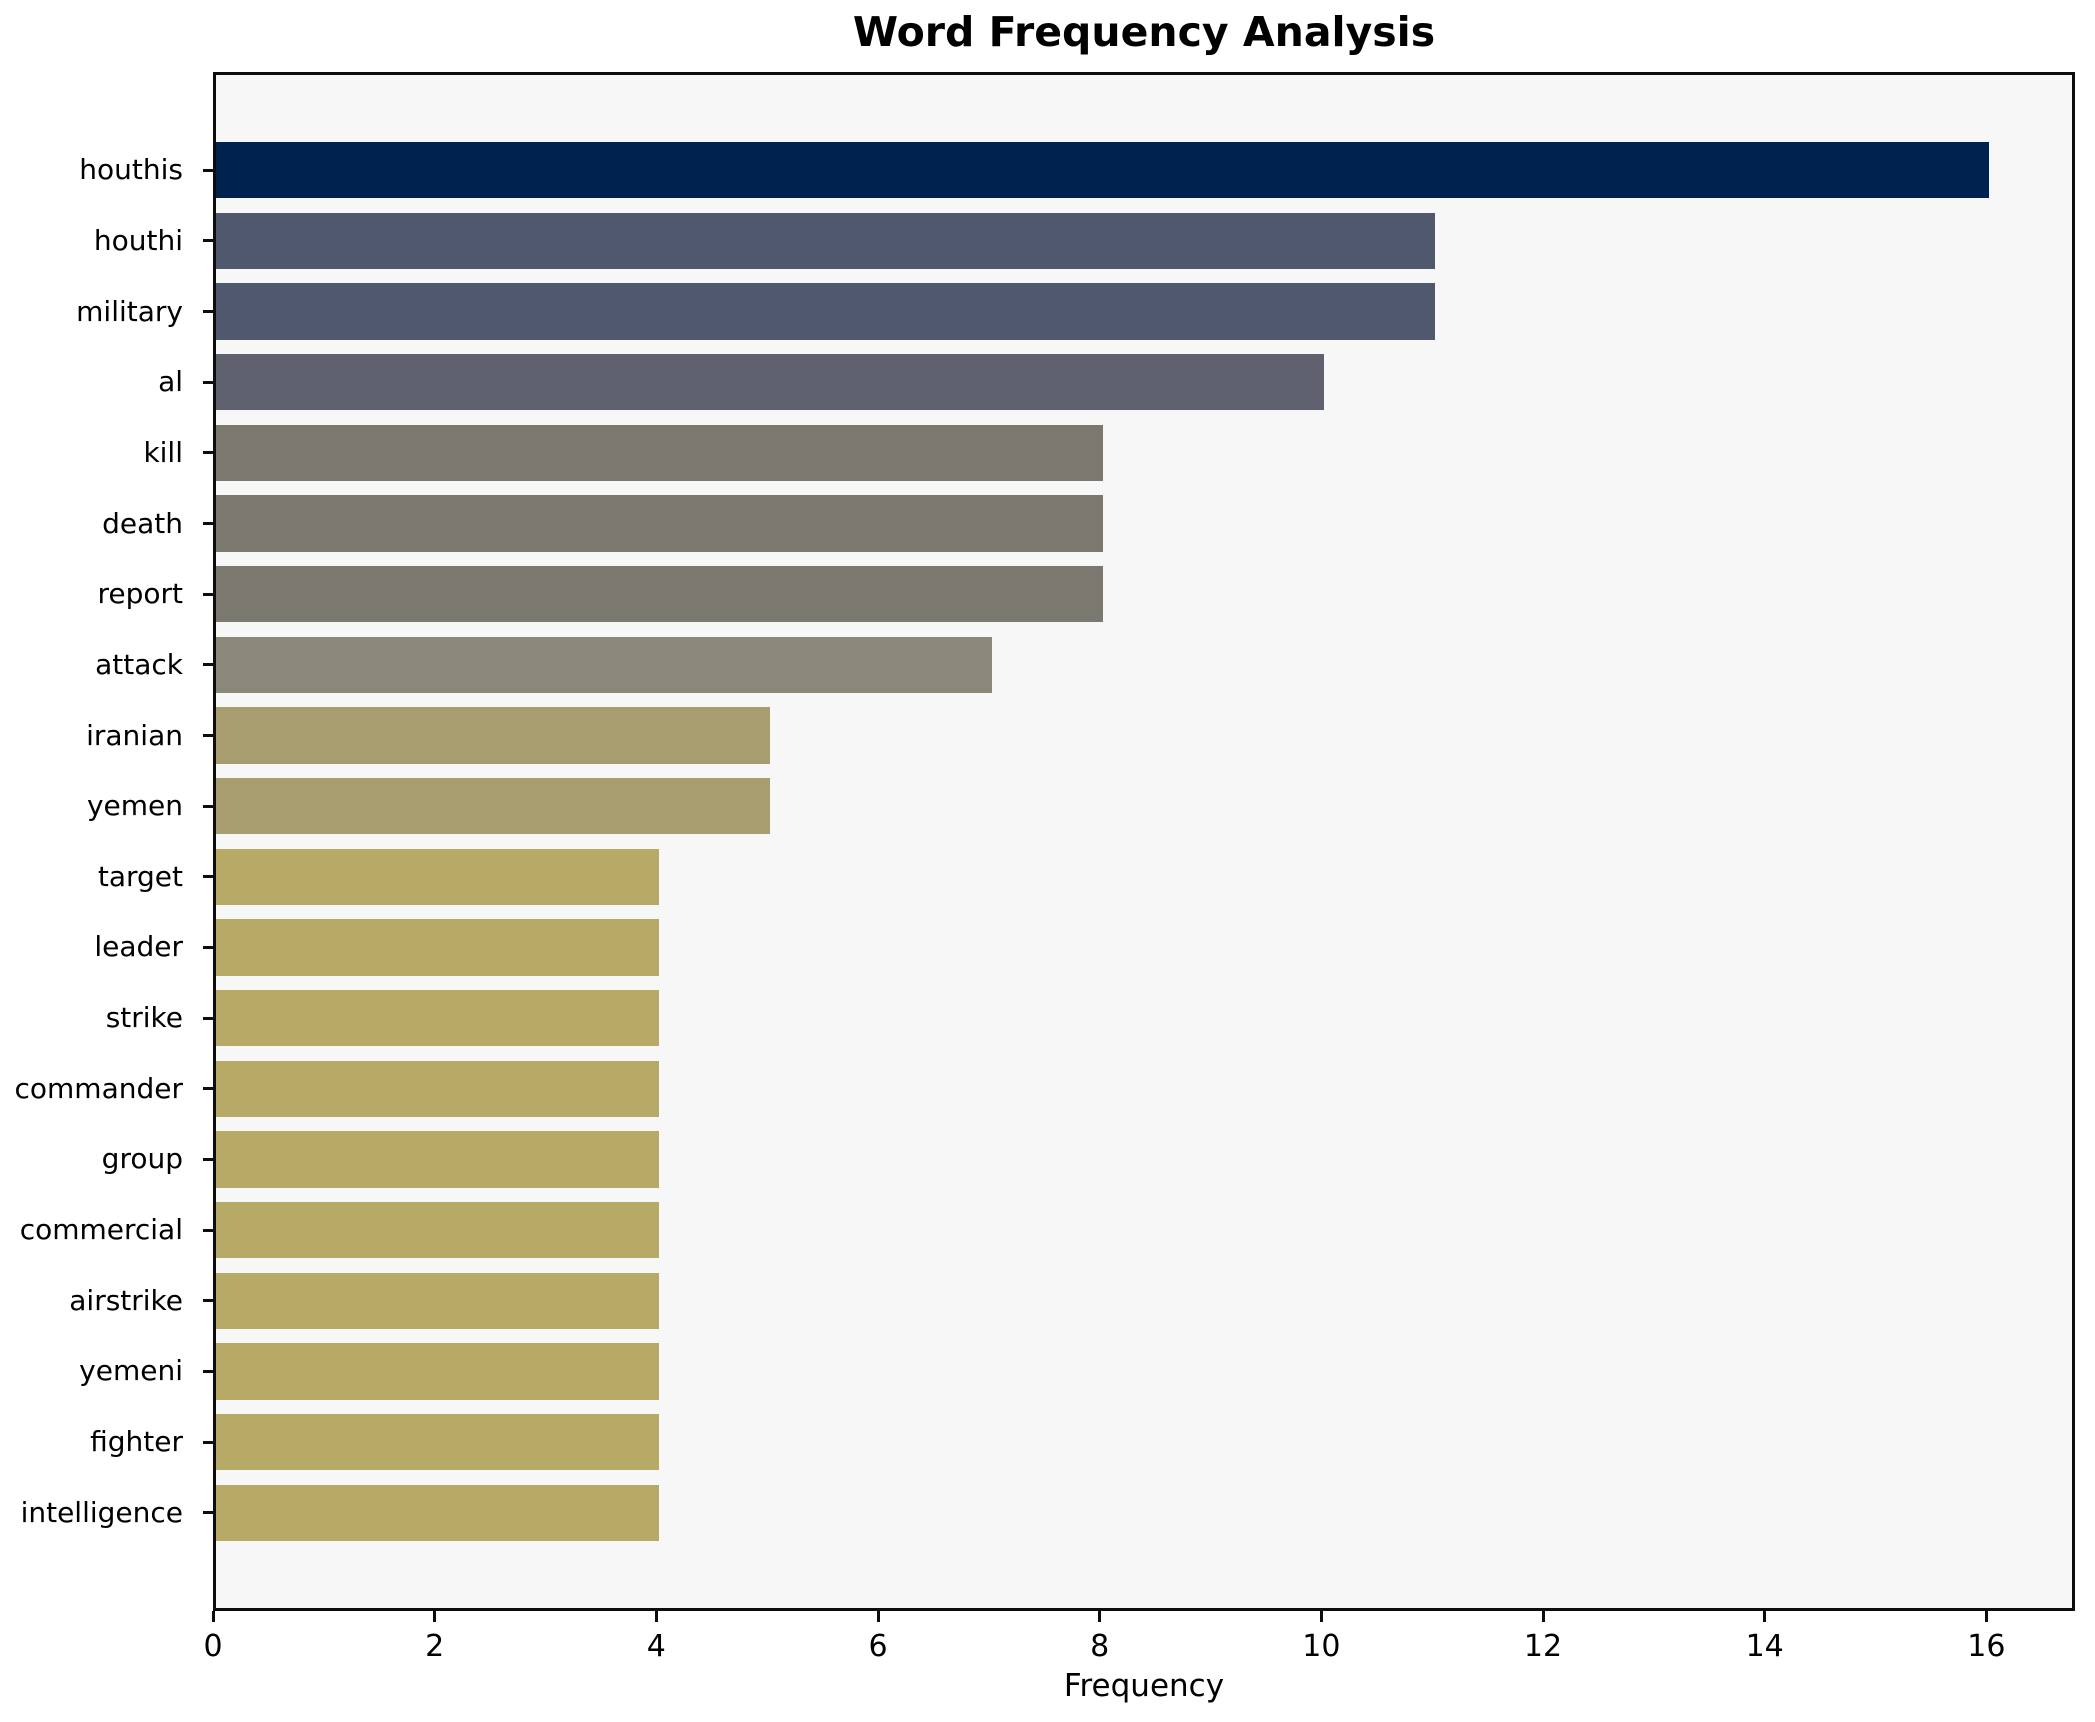 This screenshot has height=1722, width=2095. I want to click on bar-yemeni, so click(438, 1371).